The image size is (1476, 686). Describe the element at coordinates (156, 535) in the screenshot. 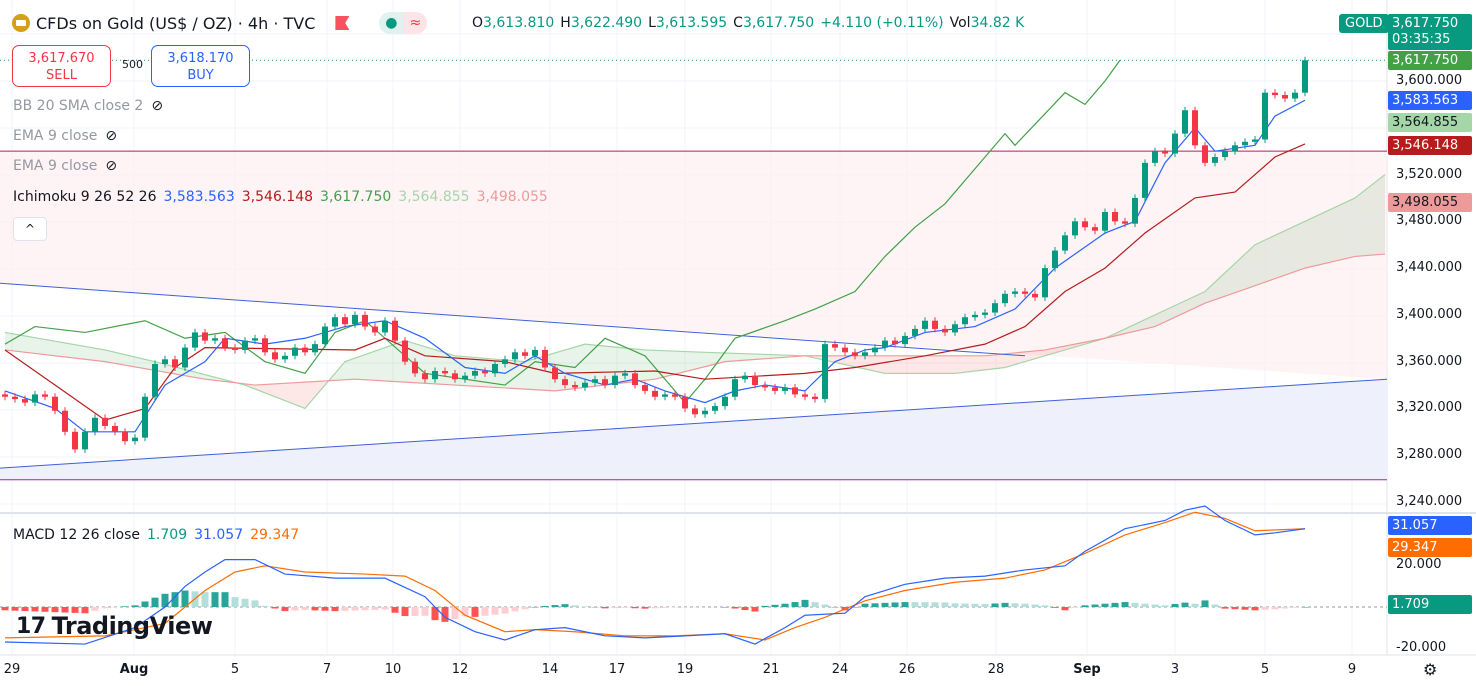

I see `macd-legend: MACD 12 26 close 1.709 31.057 29.347` at that location.